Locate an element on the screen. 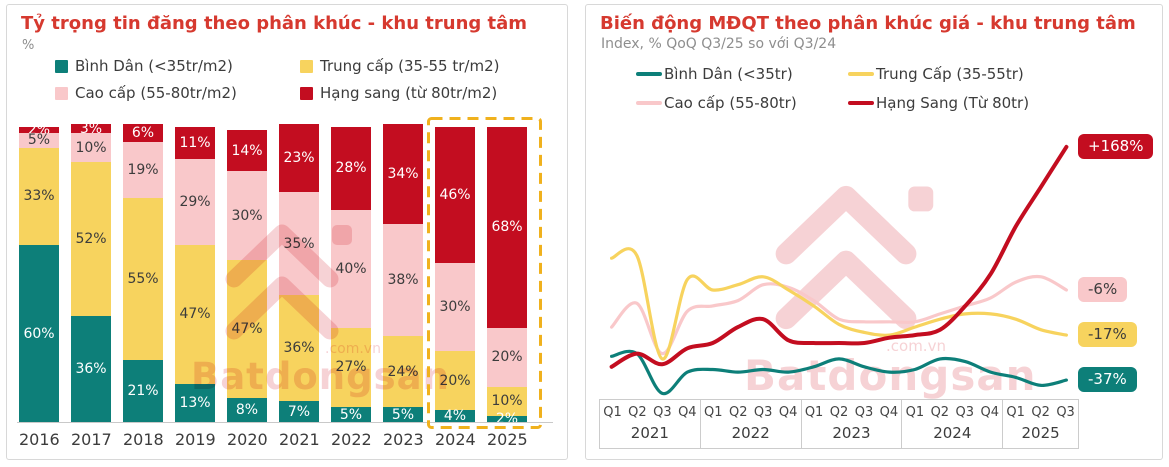 The image size is (1169, 467). bar-segment: 52% is located at coordinates (91, 239).